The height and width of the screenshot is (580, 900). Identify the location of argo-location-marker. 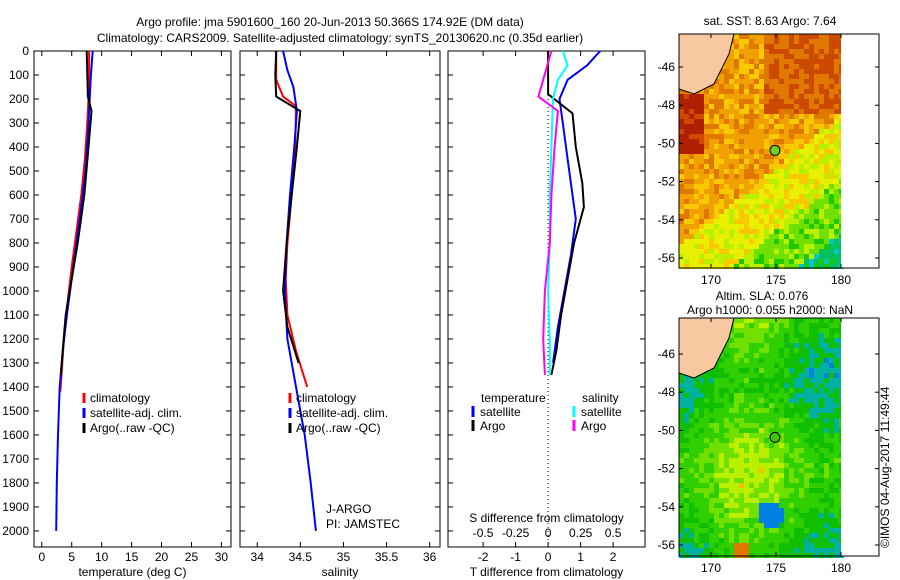
(775, 150).